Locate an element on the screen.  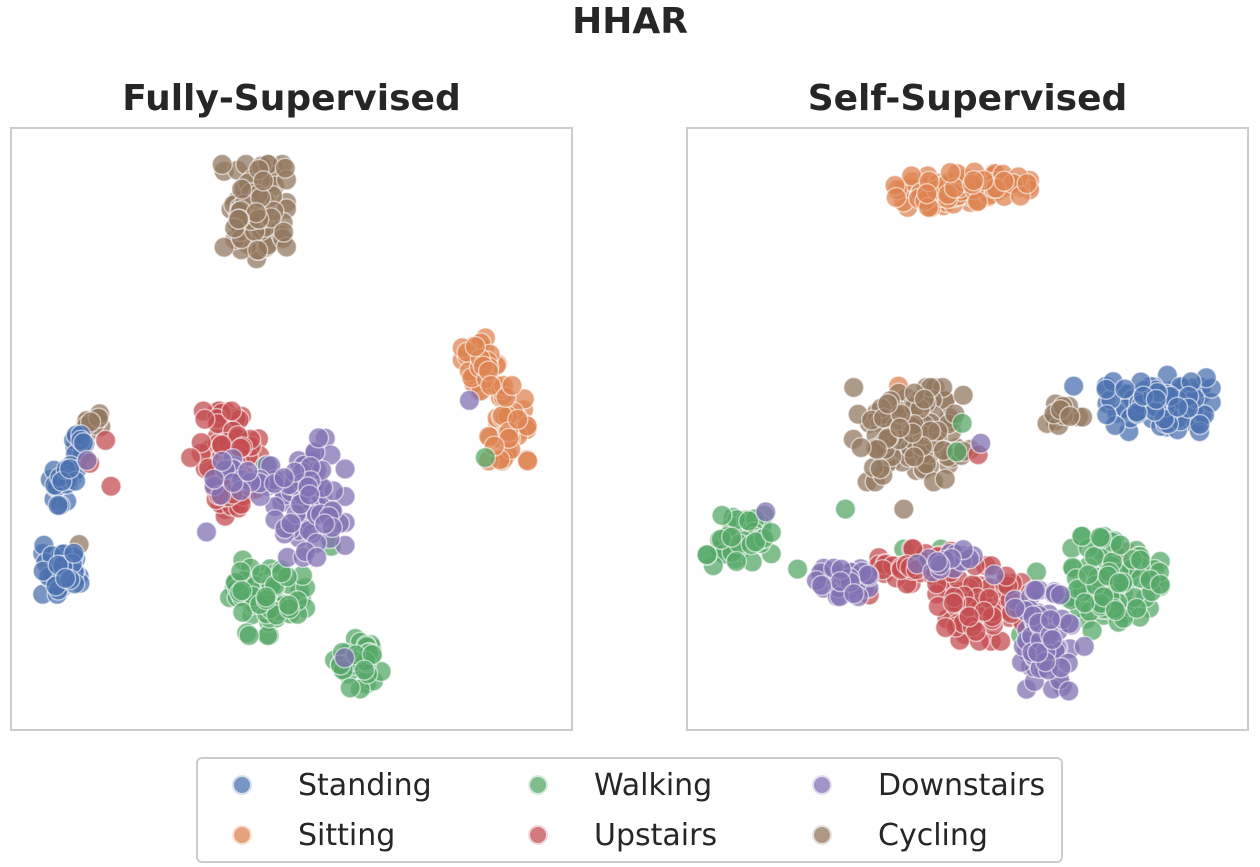
legend-item-sitting: Sitting is located at coordinates (313, 835).